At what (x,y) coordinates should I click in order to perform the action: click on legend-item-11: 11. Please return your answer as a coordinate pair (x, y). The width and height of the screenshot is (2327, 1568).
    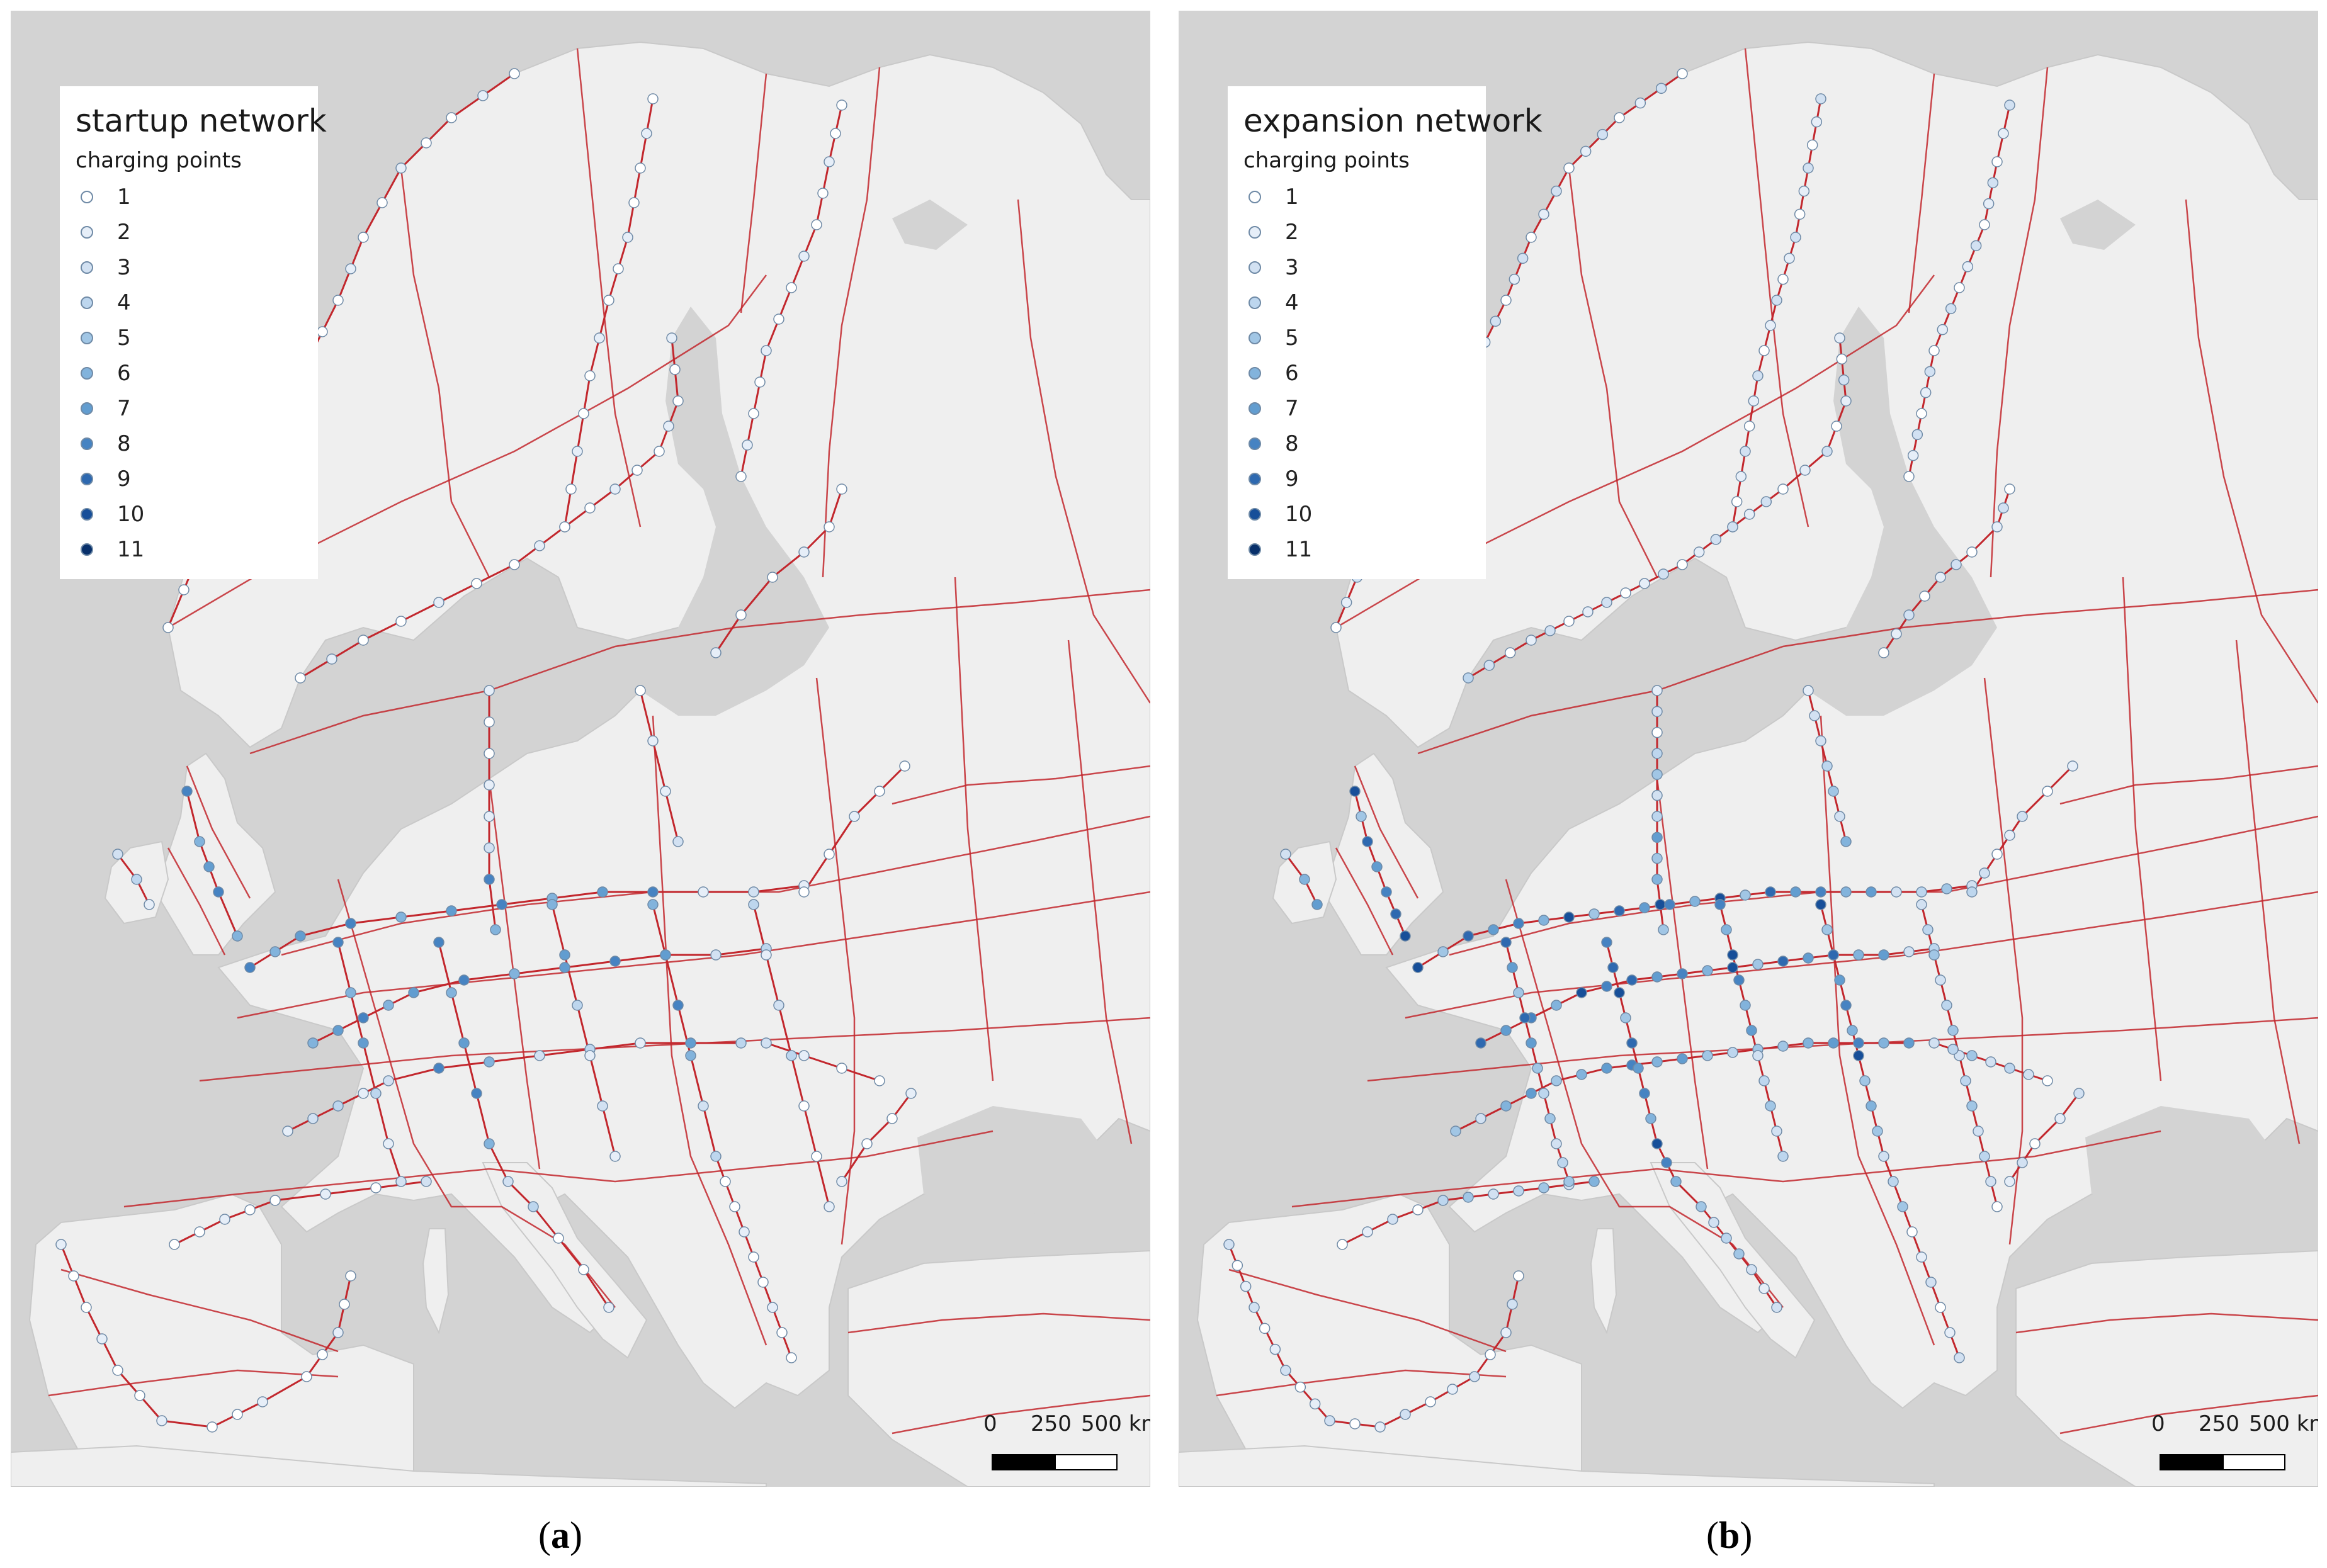
    Looking at the image, I should click on (1364, 549).